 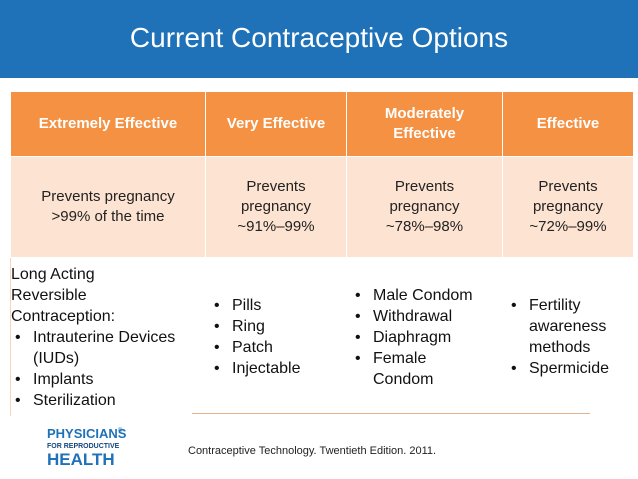 What do you see at coordinates (120, 430) in the screenshot?
I see `registered-mark: ®` at bounding box center [120, 430].